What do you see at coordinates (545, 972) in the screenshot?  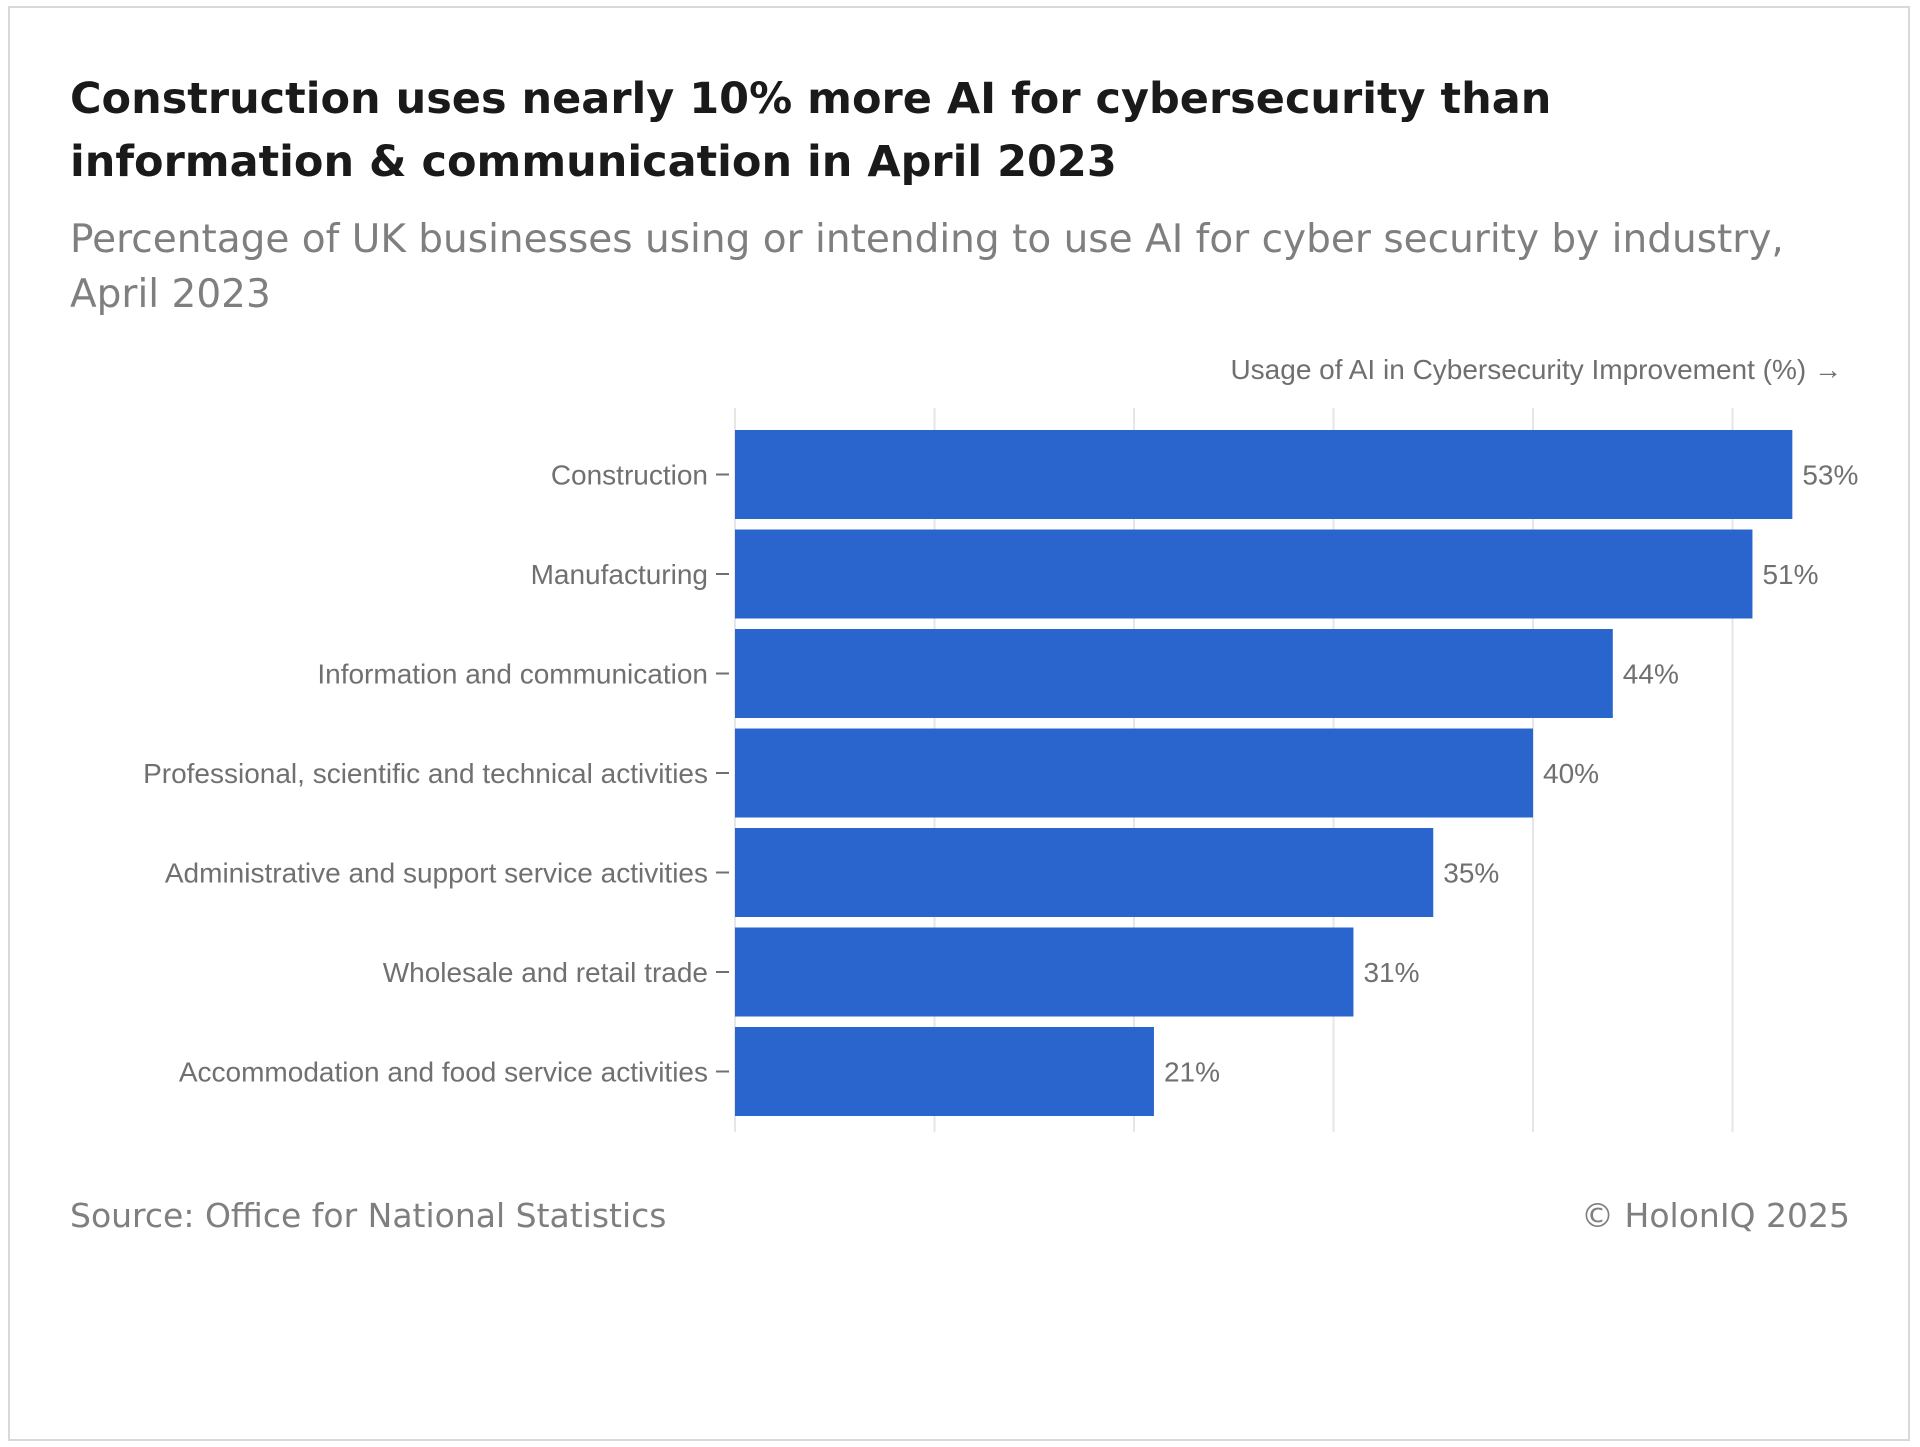 I see `category-label: Wholesale and retail trade` at bounding box center [545, 972].